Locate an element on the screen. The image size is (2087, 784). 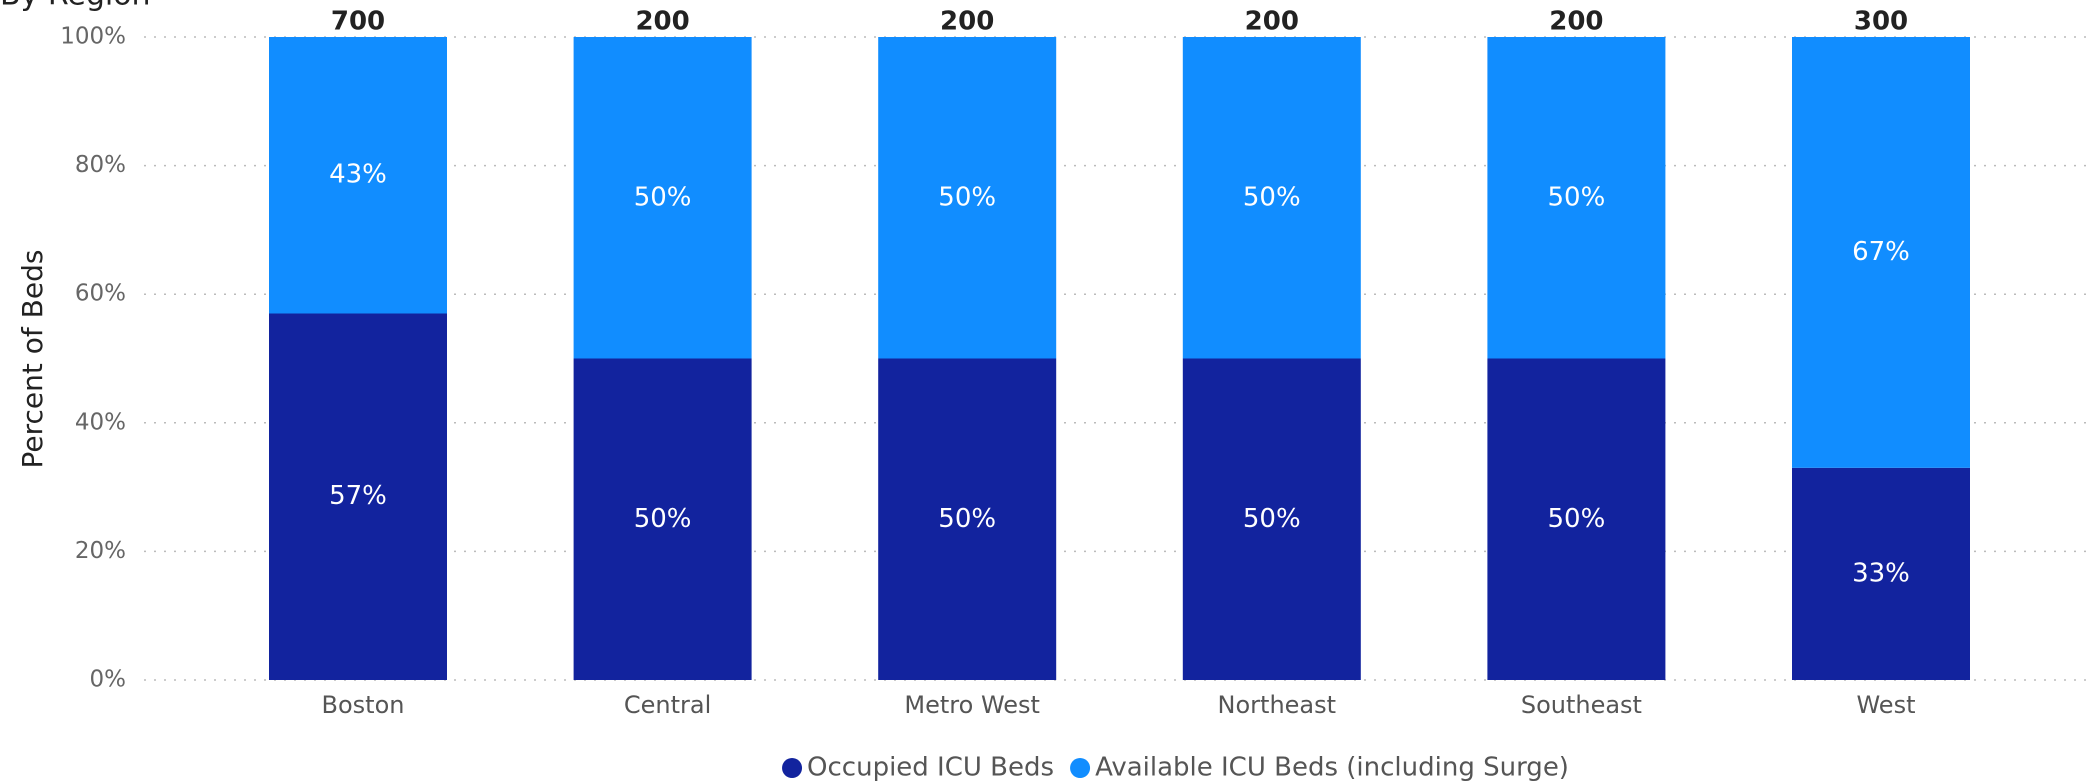
y-axis-title: Percent of Beds is located at coordinates (32, 359).